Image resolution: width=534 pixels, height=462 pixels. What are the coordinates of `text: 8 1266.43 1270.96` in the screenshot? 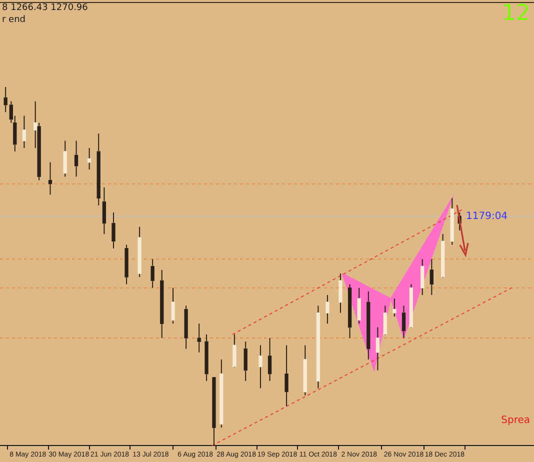 It's located at (45, 8).